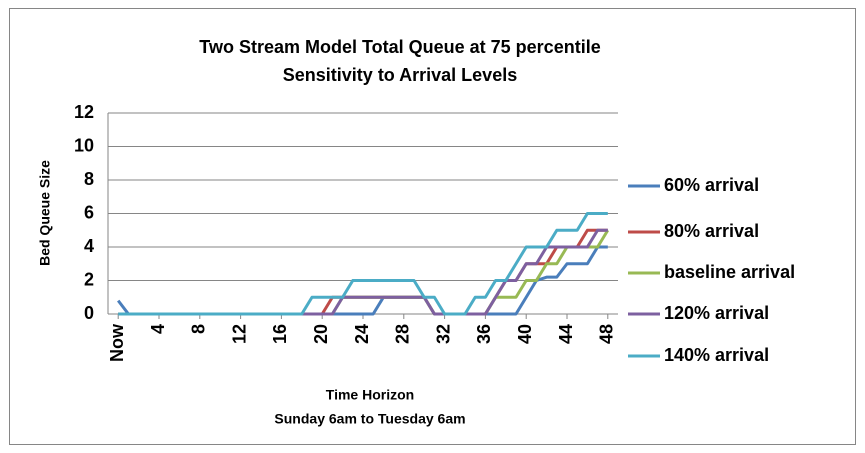  I want to click on chart-subtitle: Sensitivity to Arrival Levels, so click(400, 75).